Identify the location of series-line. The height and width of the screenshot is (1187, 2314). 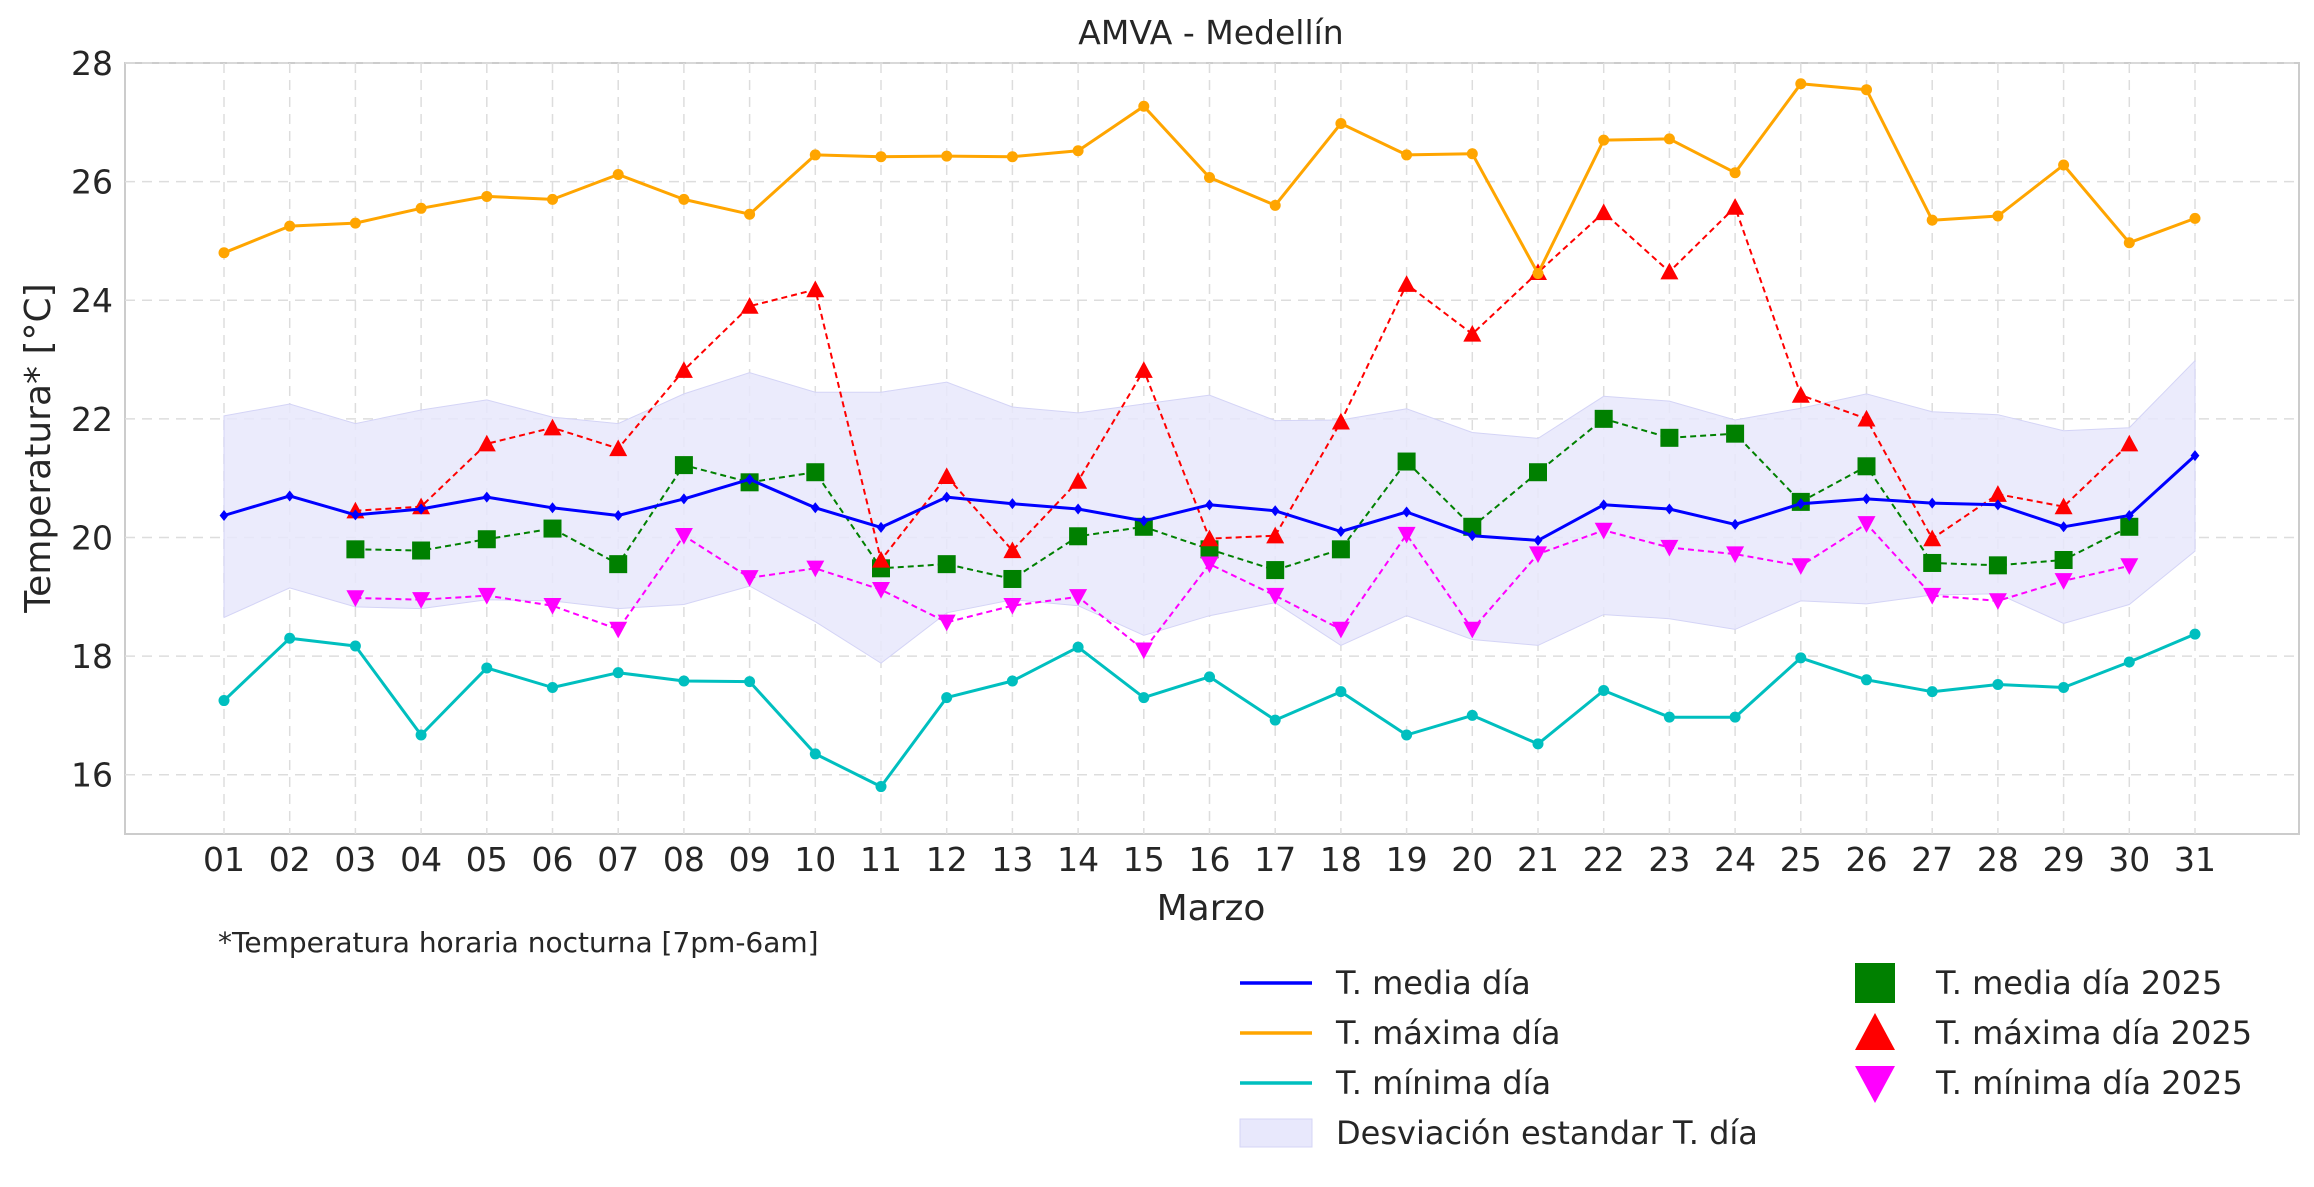
(1242, 587).